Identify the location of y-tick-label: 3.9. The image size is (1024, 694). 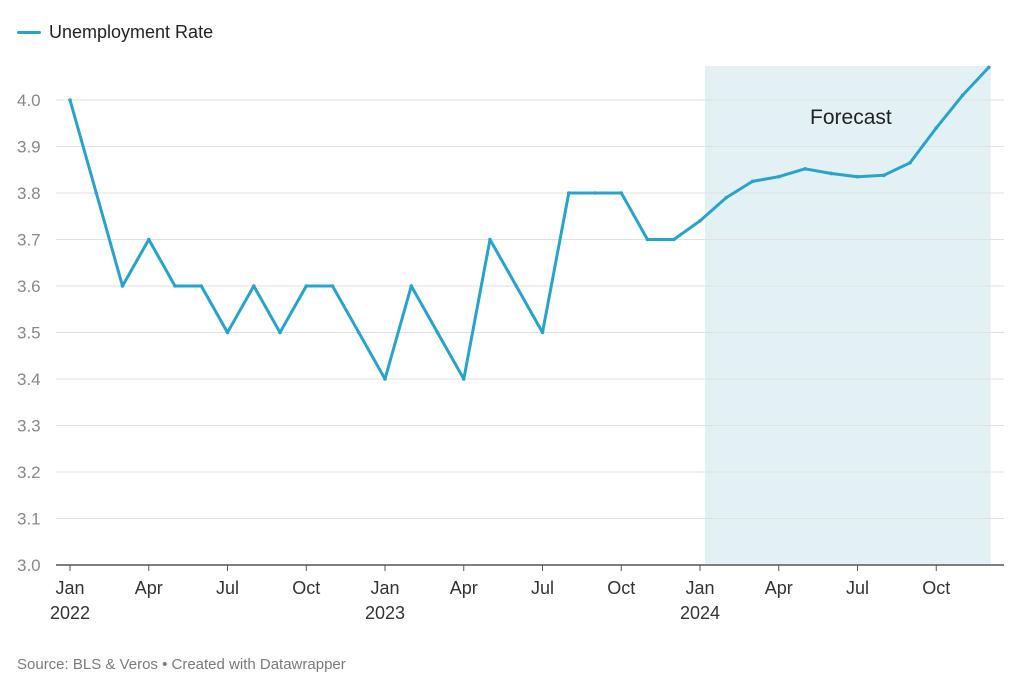
(29, 147).